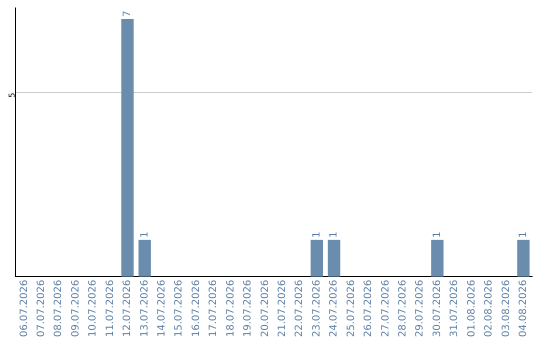 The height and width of the screenshot is (340, 540). What do you see at coordinates (472, 309) in the screenshot?
I see `x-tick-label: 01.08.2026` at bounding box center [472, 309].